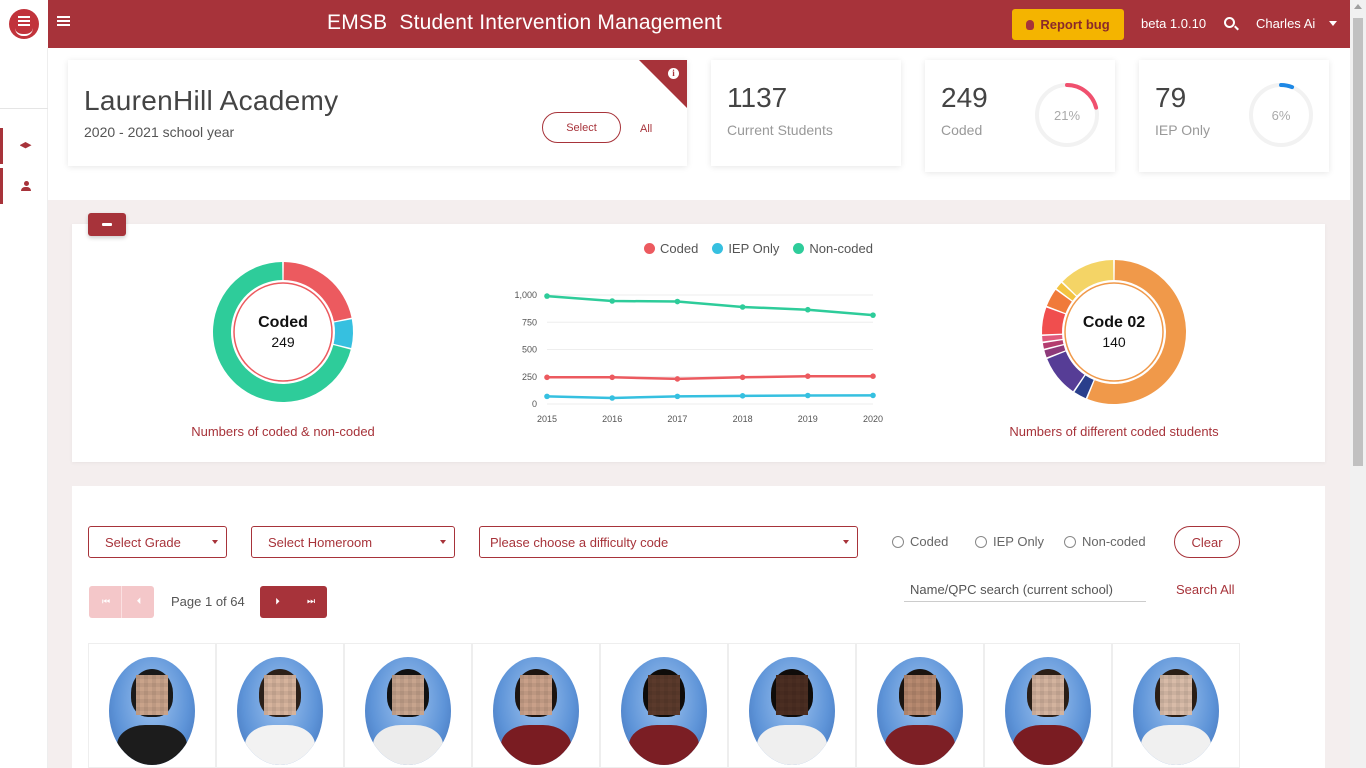  I want to click on name-qpc-search-input, so click(1025, 590).